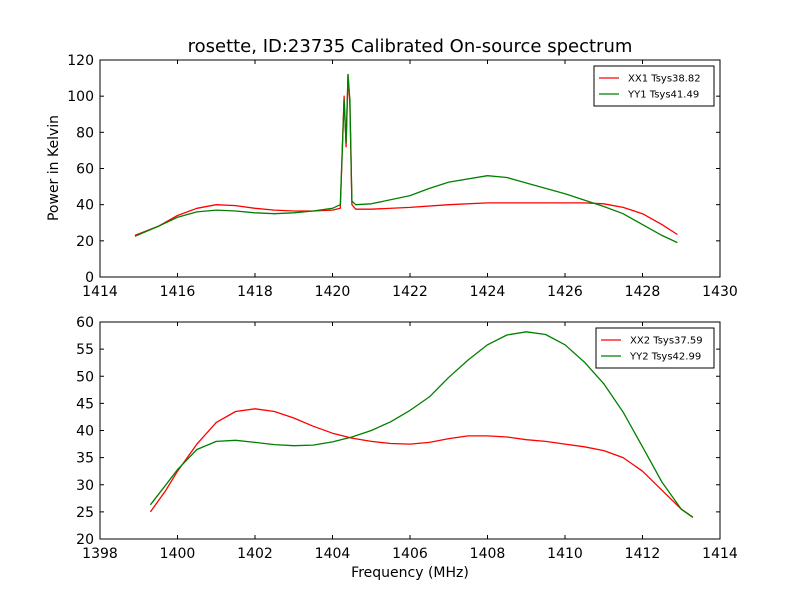 Image resolution: width=800 pixels, height=600 pixels. What do you see at coordinates (100, 554) in the screenshot?
I see `x-tick-label: 1398` at bounding box center [100, 554].